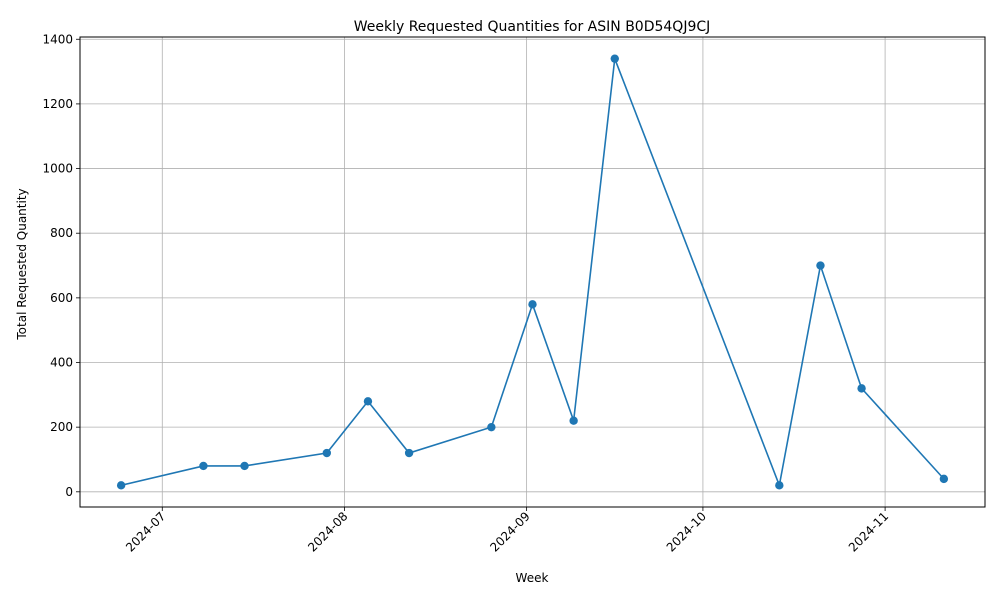 This screenshot has height=600, width=1000. What do you see at coordinates (69, 492) in the screenshot?
I see `y-tick-label: 0` at bounding box center [69, 492].